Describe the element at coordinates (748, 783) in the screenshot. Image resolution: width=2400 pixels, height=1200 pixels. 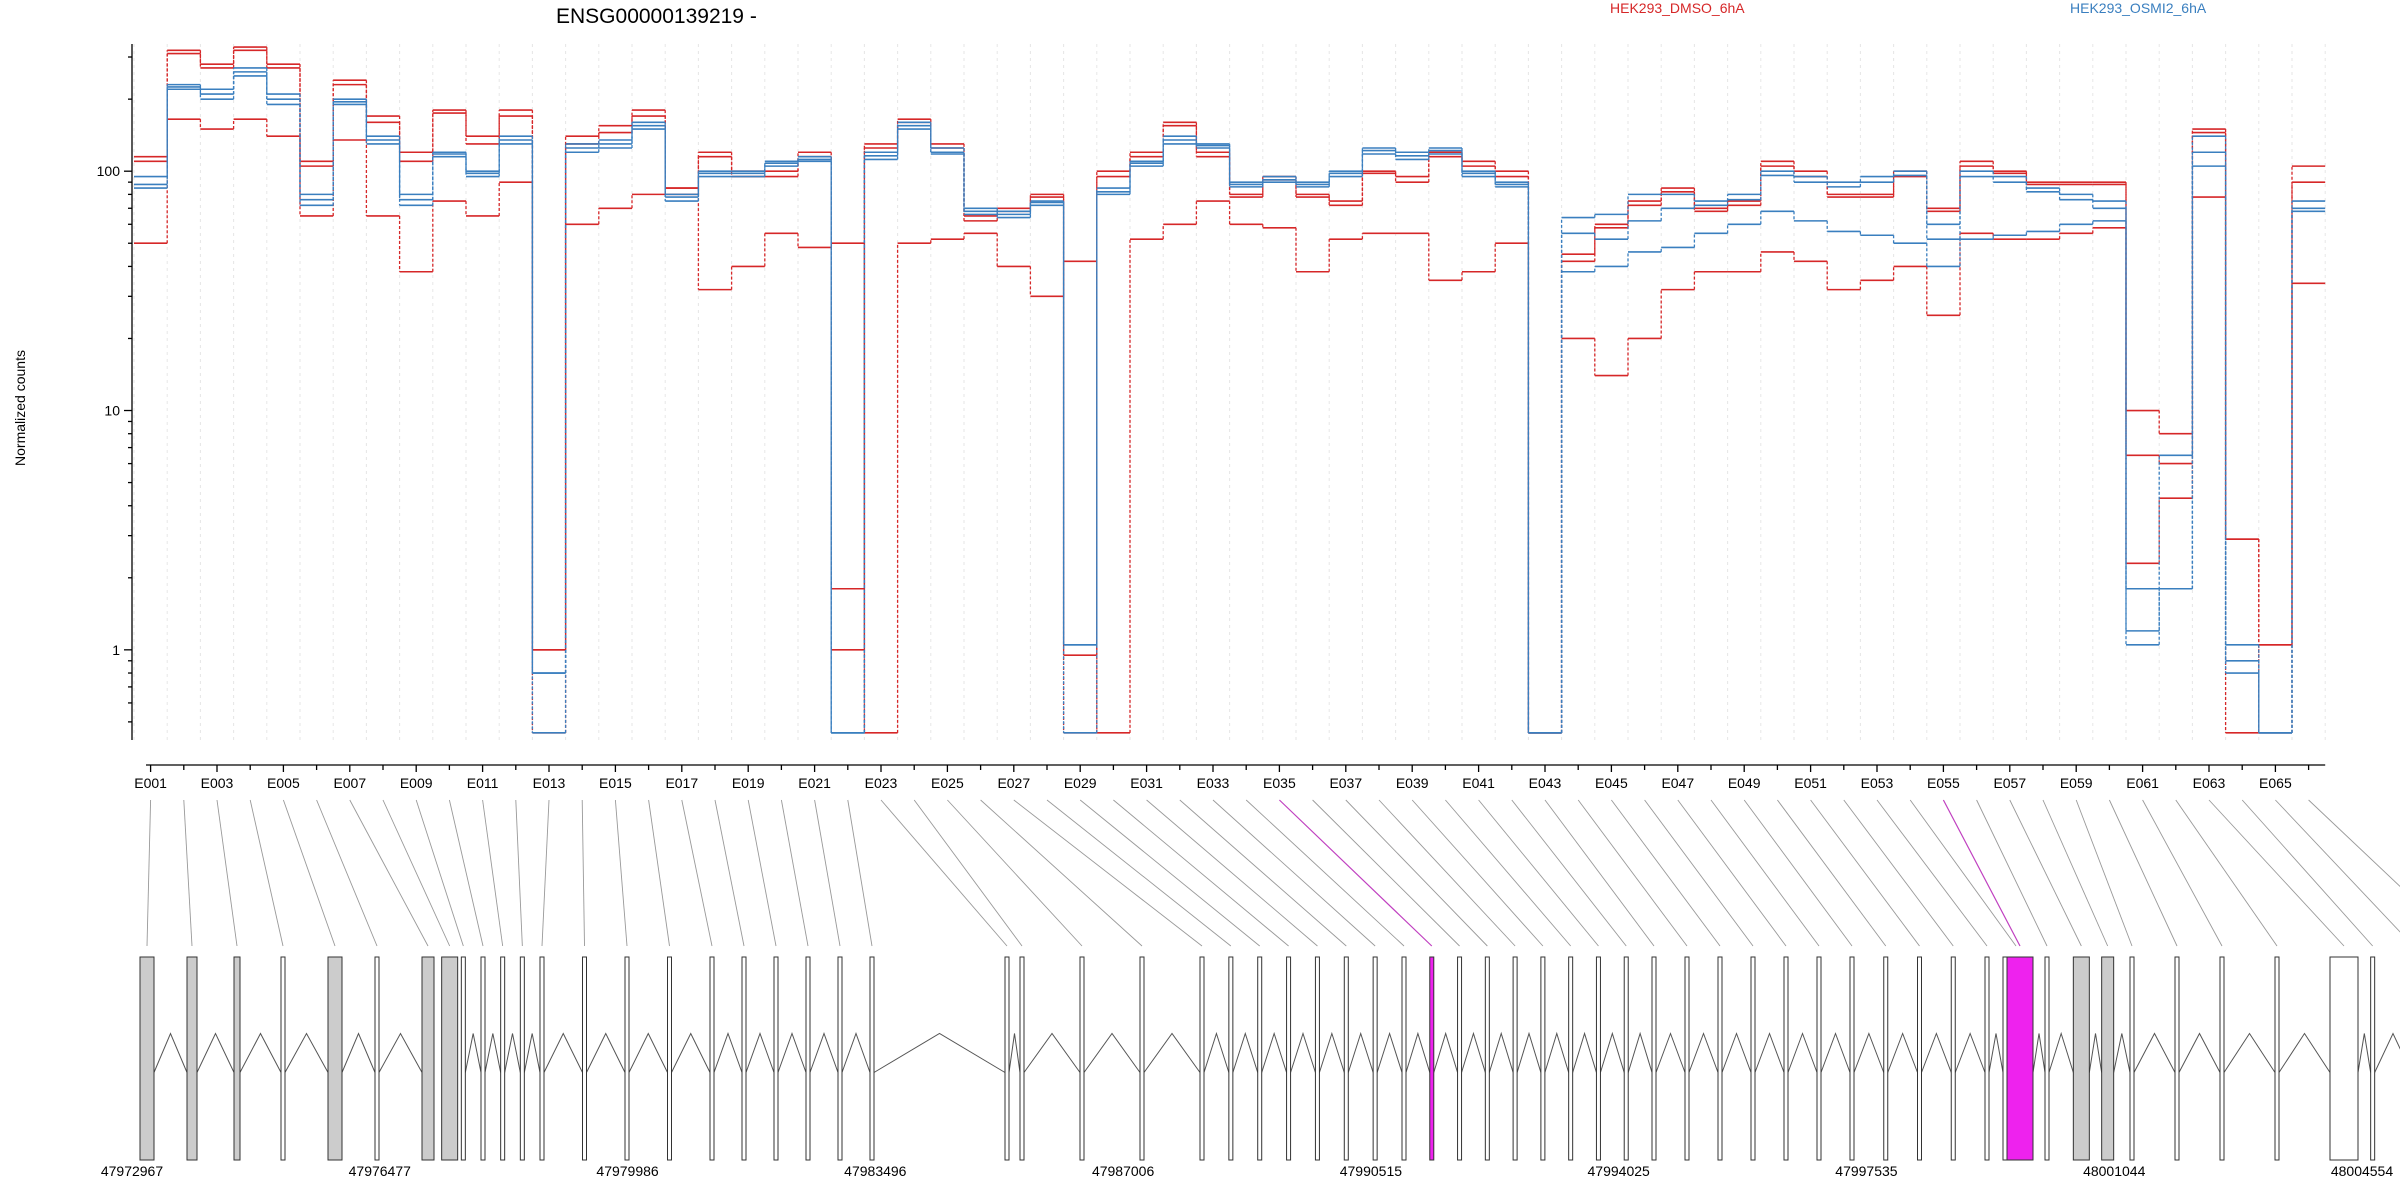
I see `x-tick-label: E019` at that location.